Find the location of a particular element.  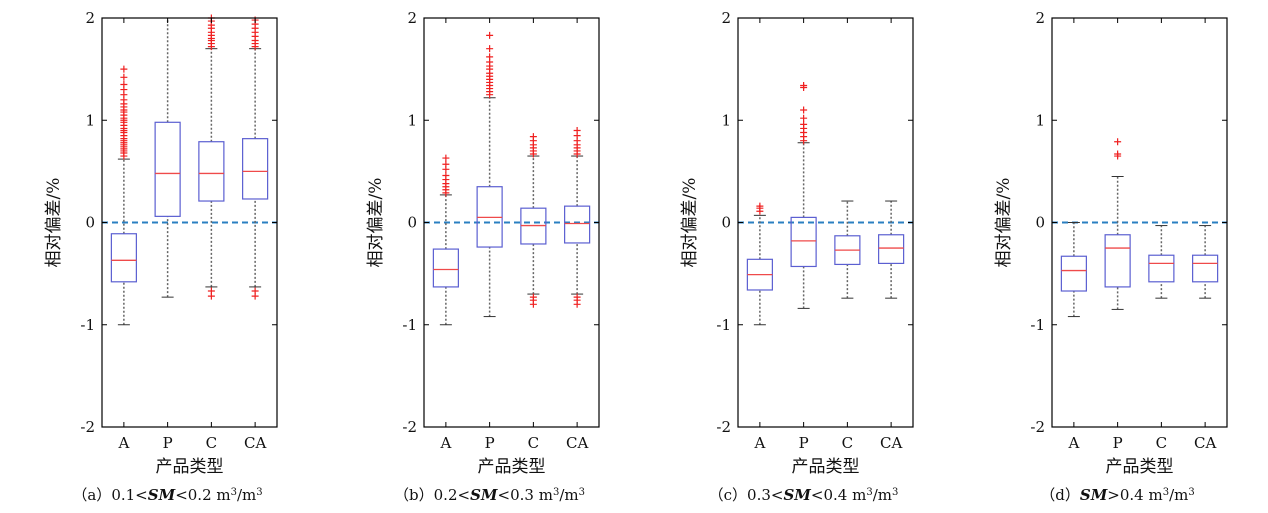

panel-caption: （b）0.2<SM<0.3 m3/m3 is located at coordinates (489, 495).